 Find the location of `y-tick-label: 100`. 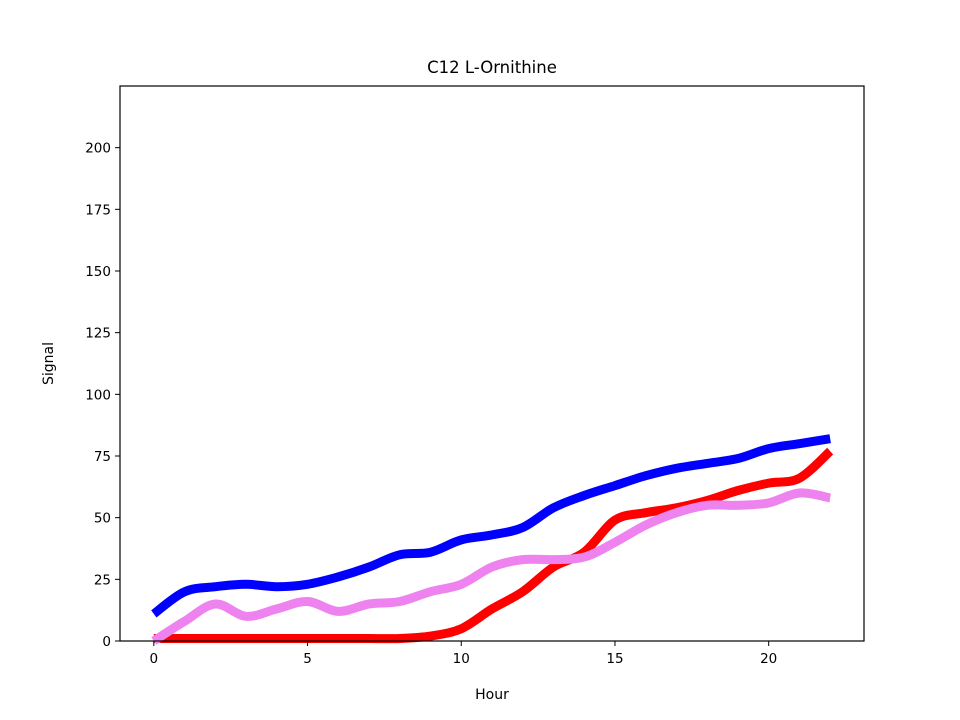

y-tick-label: 100 is located at coordinates (98, 395).